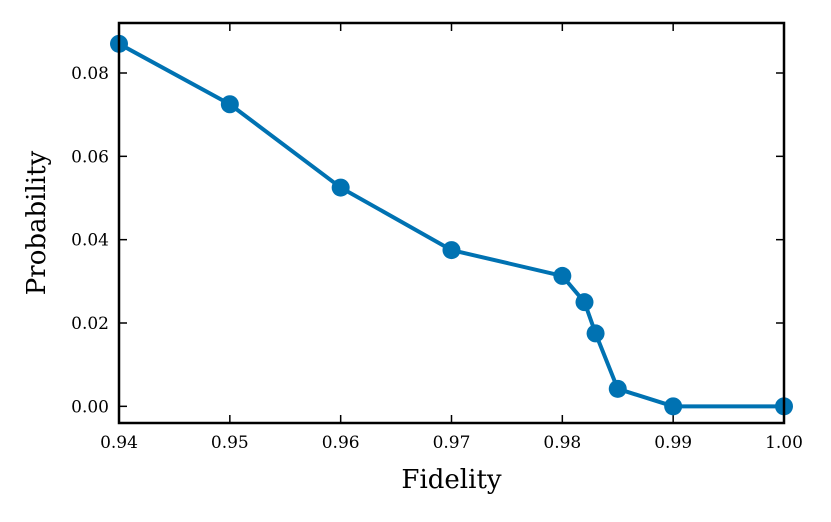  What do you see at coordinates (119, 443) in the screenshot?
I see `x-tick-label: 0.94` at bounding box center [119, 443].